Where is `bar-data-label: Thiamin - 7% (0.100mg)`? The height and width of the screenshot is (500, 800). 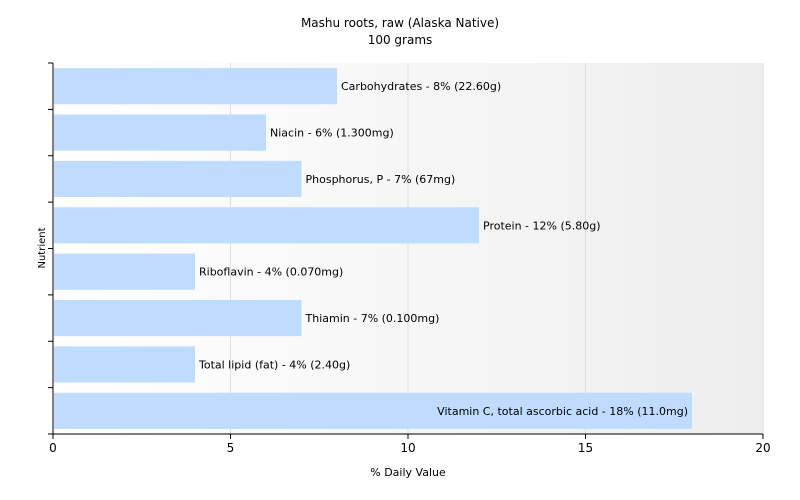 bar-data-label: Thiamin - 7% (0.100mg) is located at coordinates (372, 318).